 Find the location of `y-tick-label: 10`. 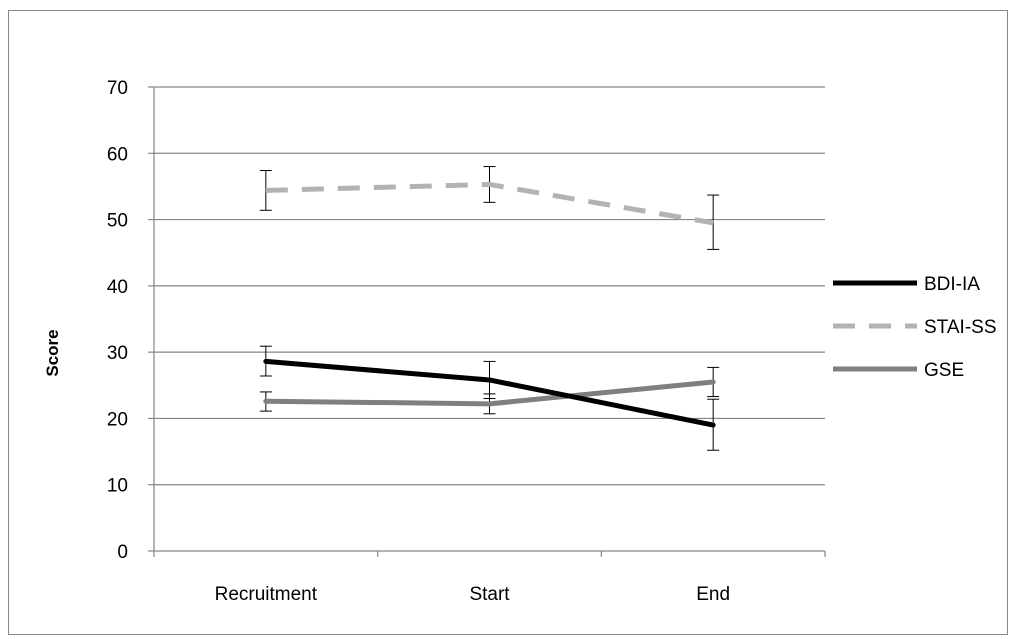

y-tick-label: 10 is located at coordinates (117, 486).